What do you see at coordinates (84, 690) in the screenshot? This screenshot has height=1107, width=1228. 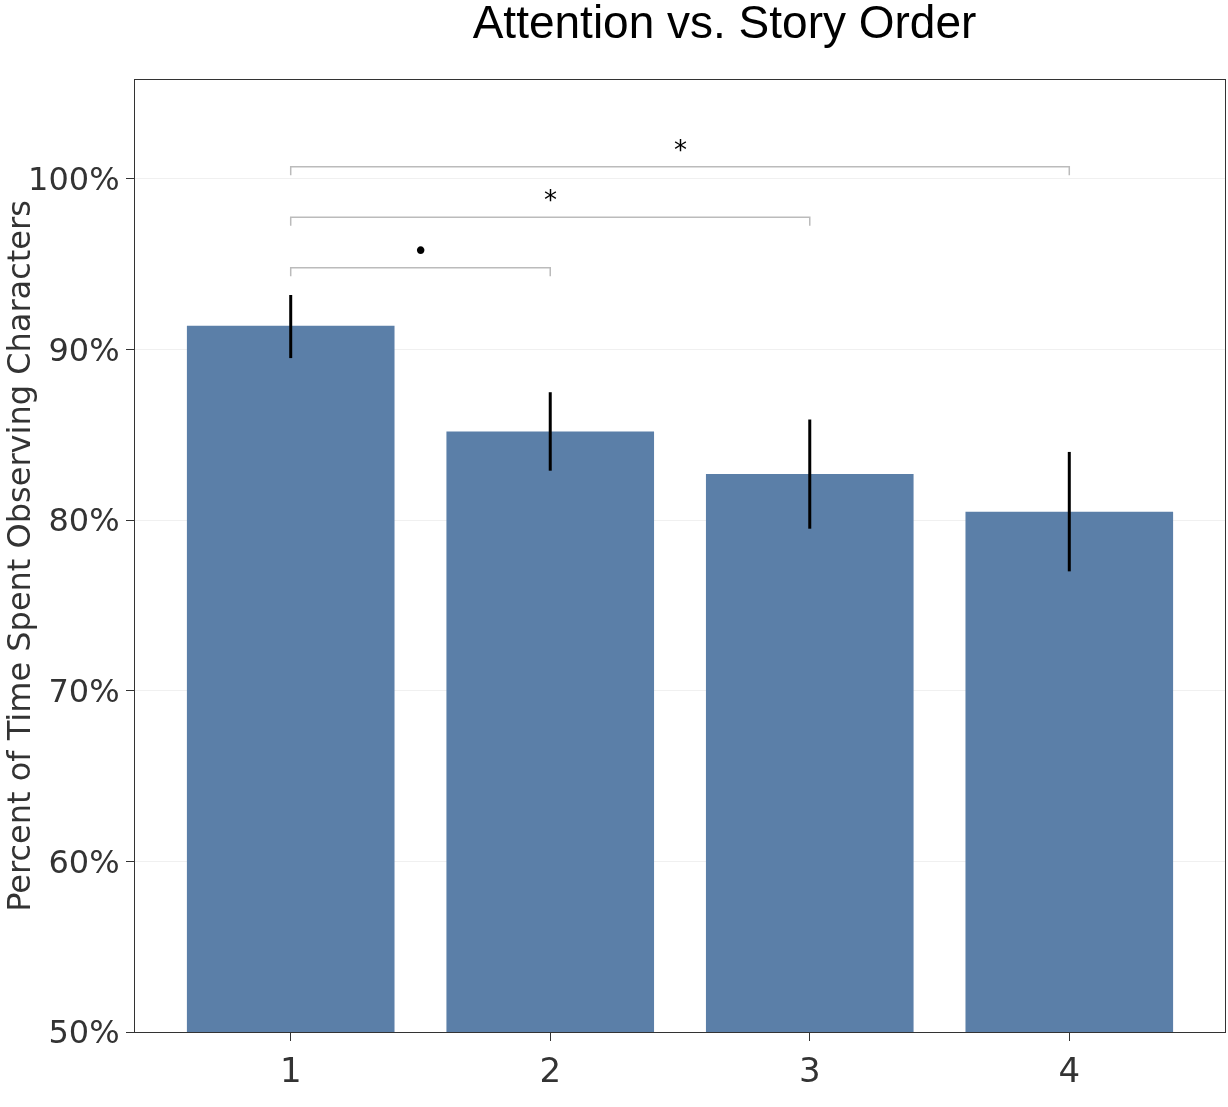 I see `y-tick-label: 70%` at bounding box center [84, 690].